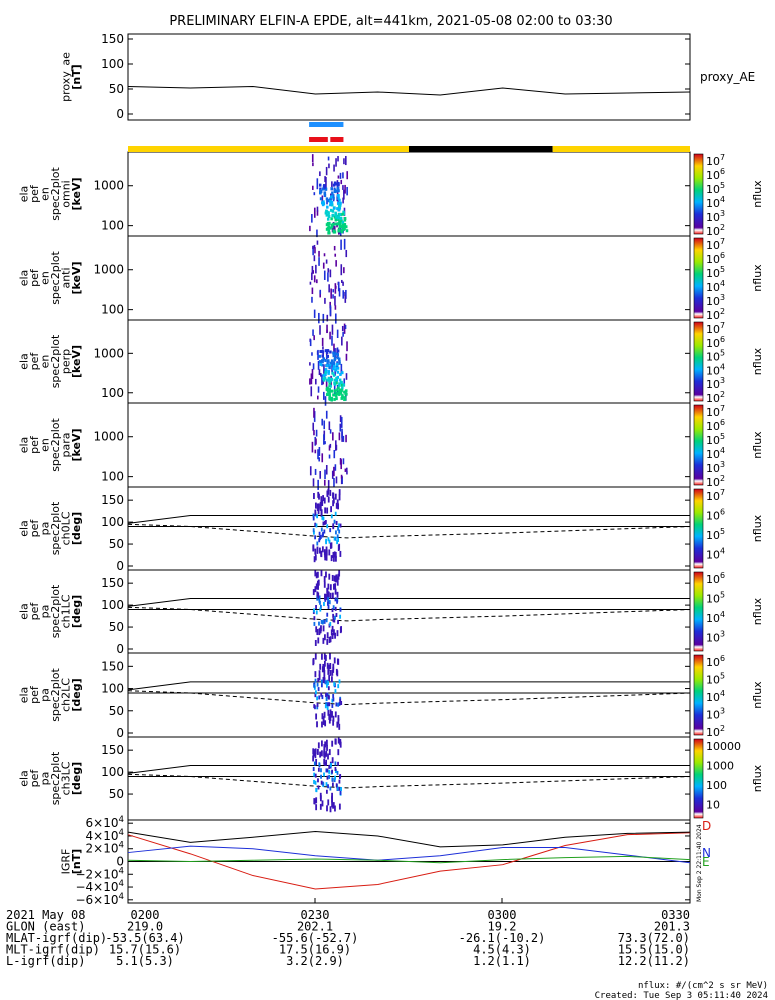 This screenshot has height=1000, width=775. What do you see at coordinates (722, 464) in the screenshot?
I see `superscript: 3` at bounding box center [722, 464].